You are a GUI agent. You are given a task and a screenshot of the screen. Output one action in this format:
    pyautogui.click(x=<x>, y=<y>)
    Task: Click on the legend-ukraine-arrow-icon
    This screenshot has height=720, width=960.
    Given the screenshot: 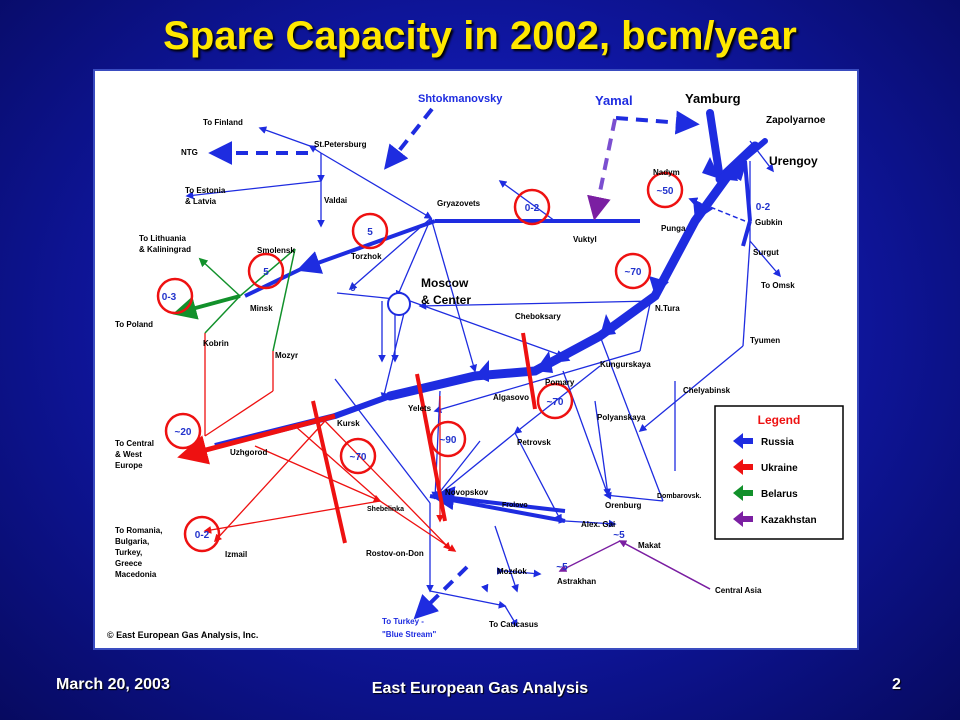 What is the action you would take?
    pyautogui.click(x=743, y=467)
    